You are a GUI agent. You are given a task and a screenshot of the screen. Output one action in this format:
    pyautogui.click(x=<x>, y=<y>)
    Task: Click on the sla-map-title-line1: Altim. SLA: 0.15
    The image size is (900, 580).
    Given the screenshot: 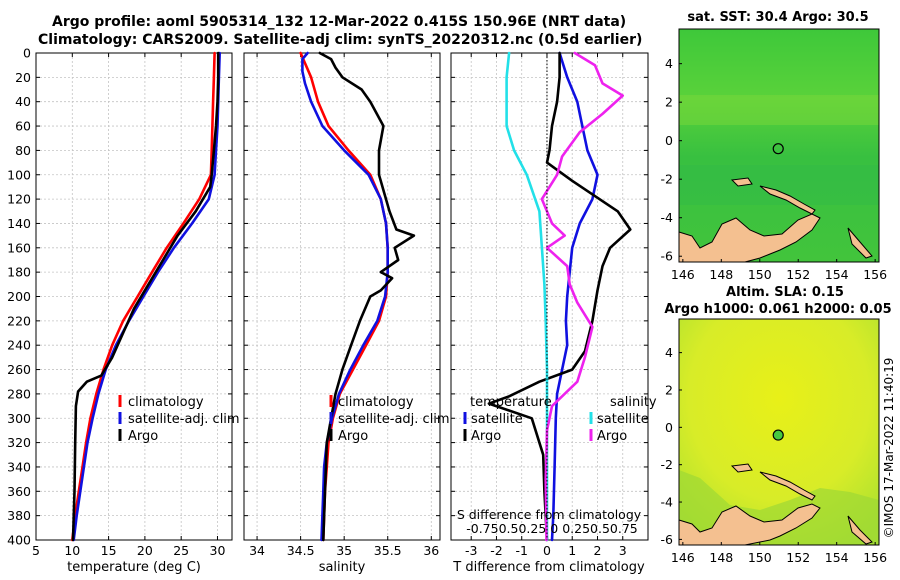 What is the action you would take?
    pyautogui.click(x=785, y=292)
    